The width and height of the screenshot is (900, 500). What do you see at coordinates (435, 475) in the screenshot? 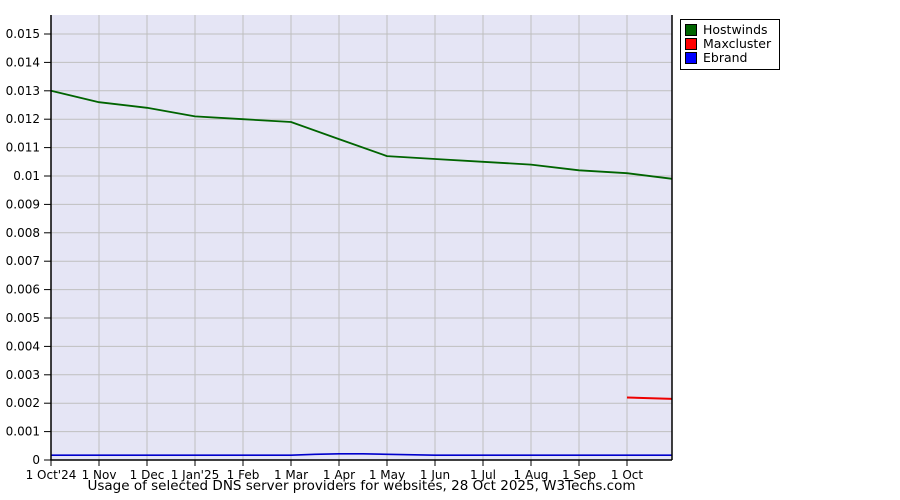
I see `x-tick-label: 1 Jun` at bounding box center [435, 475].